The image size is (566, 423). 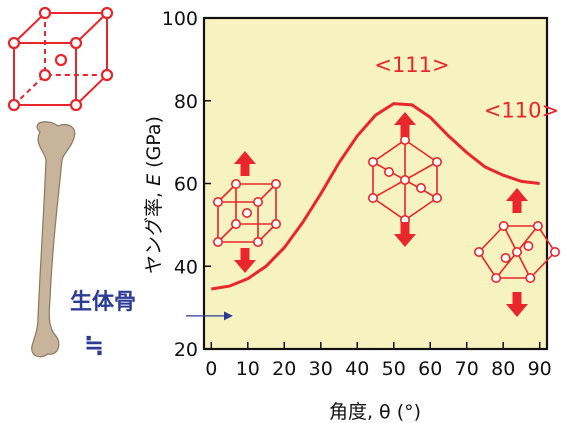 I want to click on lattice-110-icon, so click(x=516, y=252).